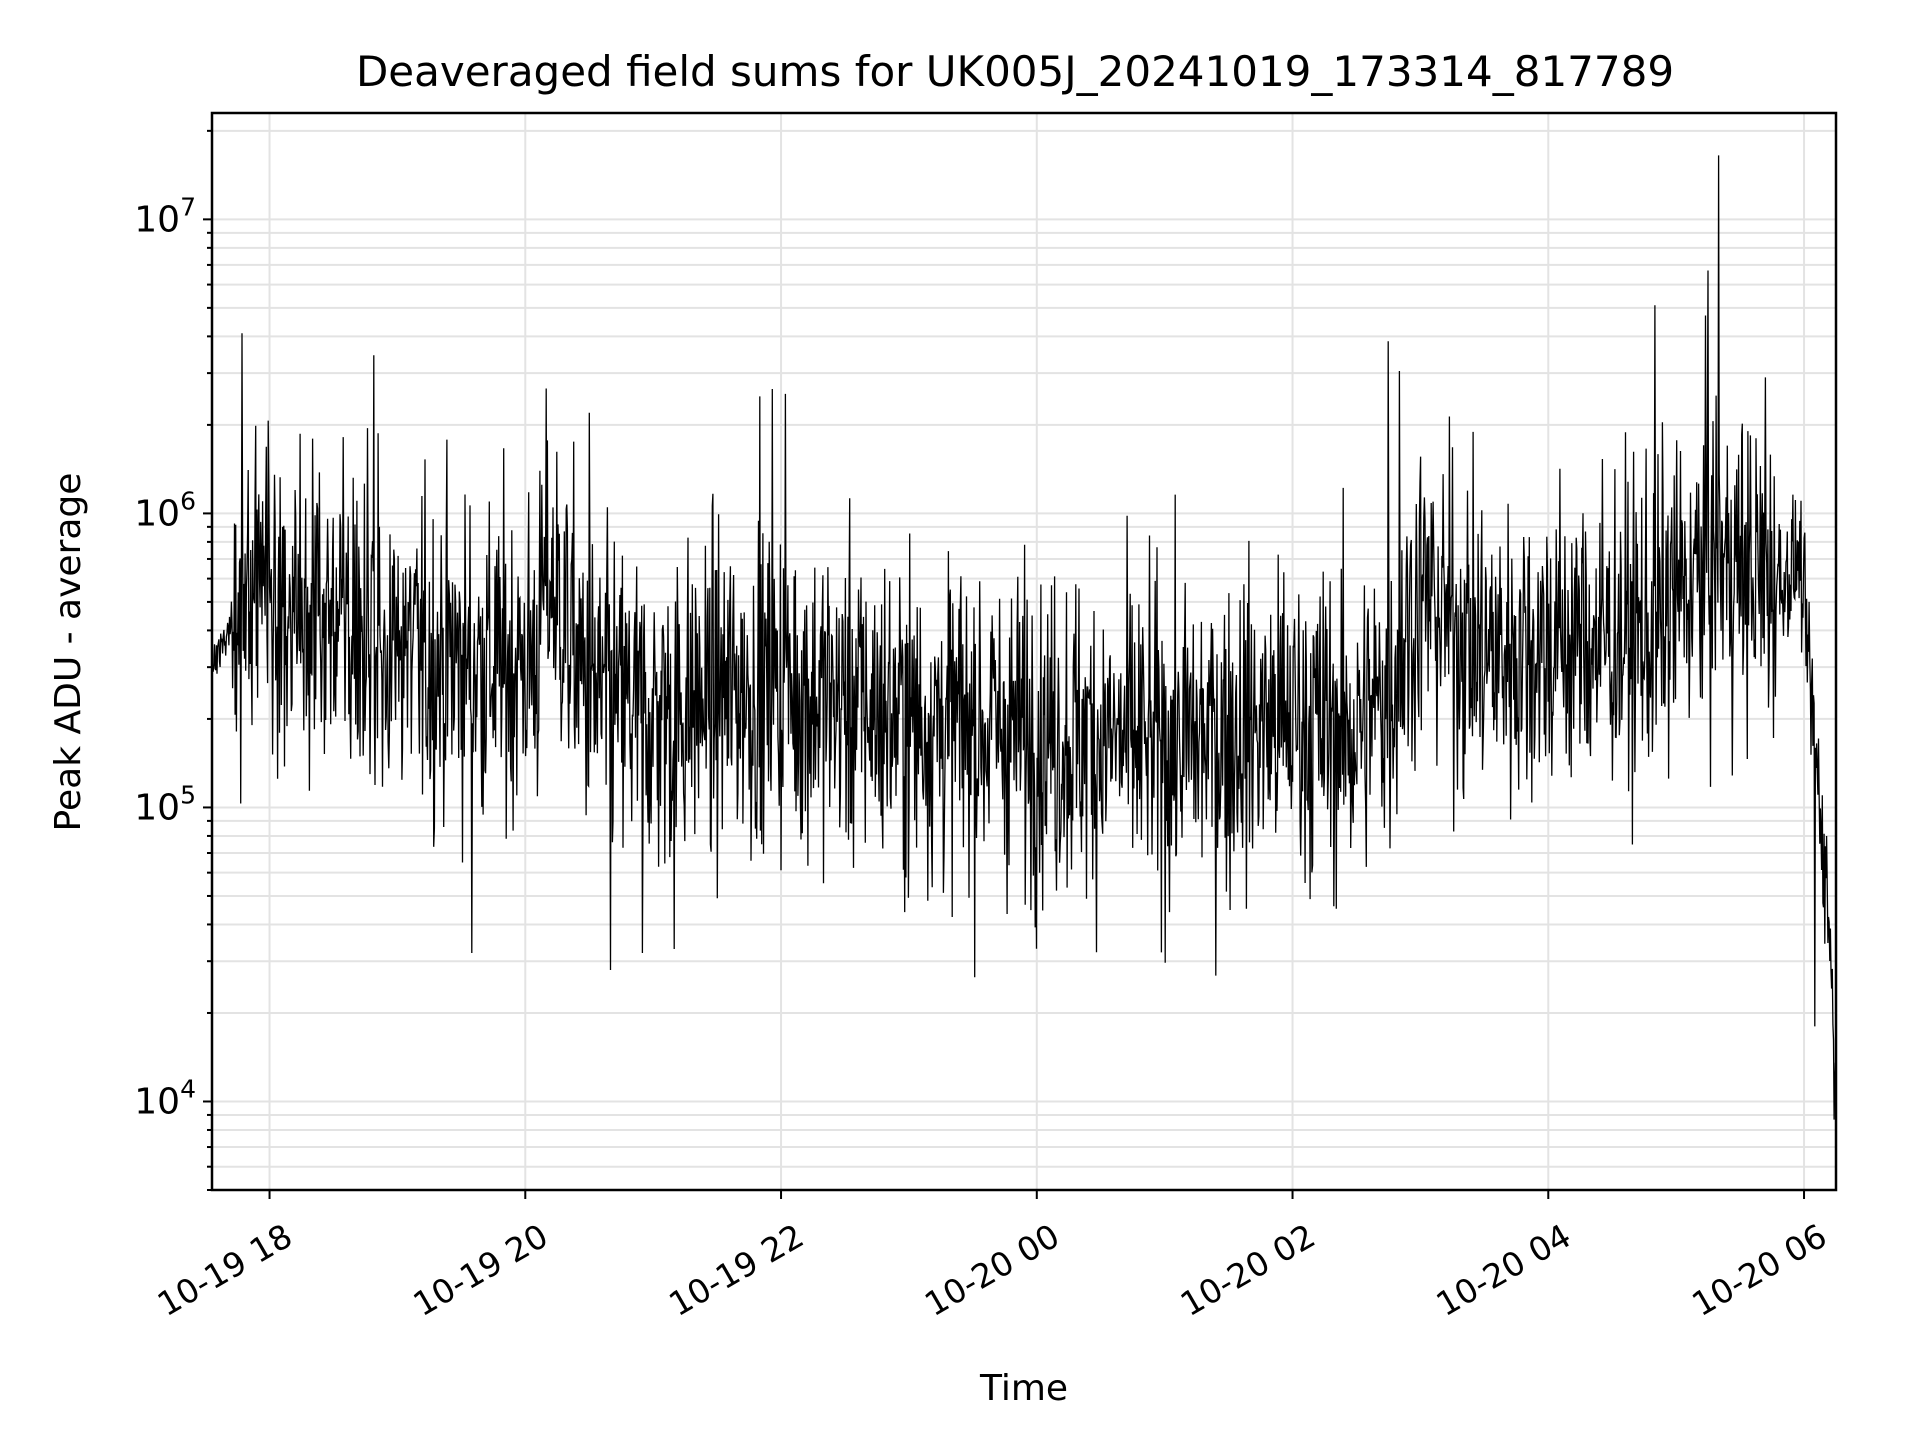 The height and width of the screenshot is (1440, 1920). What do you see at coordinates (188, 206) in the screenshot?
I see `y-tick-exponent: 7` at bounding box center [188, 206].